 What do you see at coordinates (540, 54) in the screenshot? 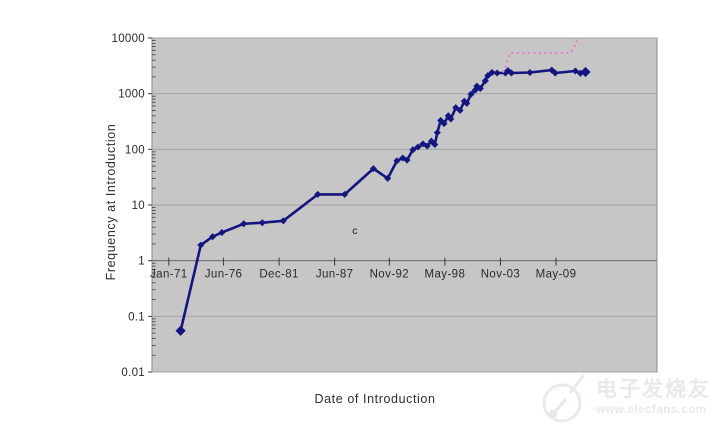
I see `series-frequency-projection` at bounding box center [540, 54].